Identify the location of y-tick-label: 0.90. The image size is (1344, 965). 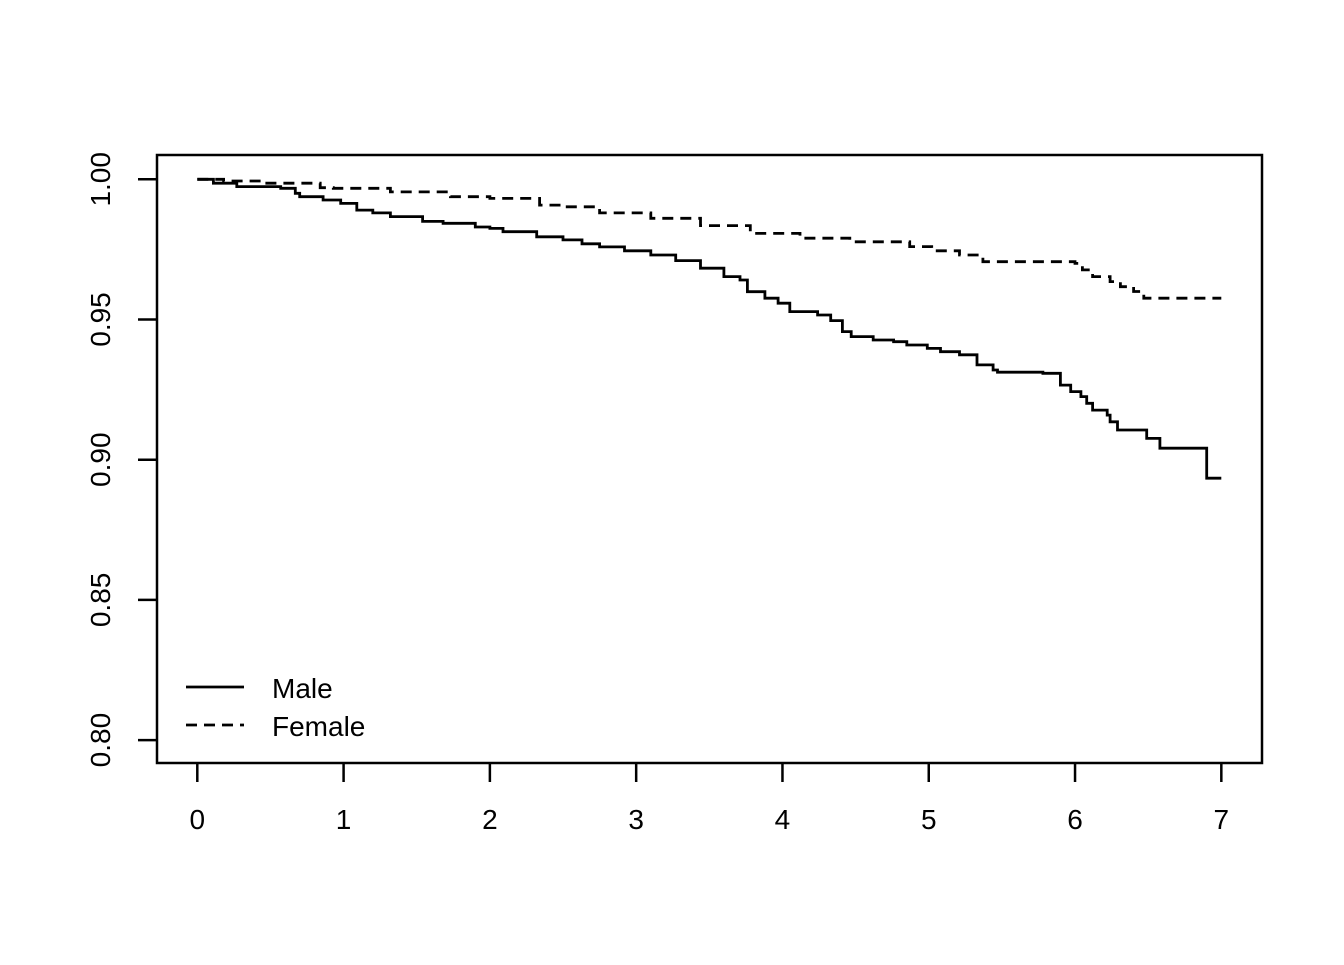
(100, 459).